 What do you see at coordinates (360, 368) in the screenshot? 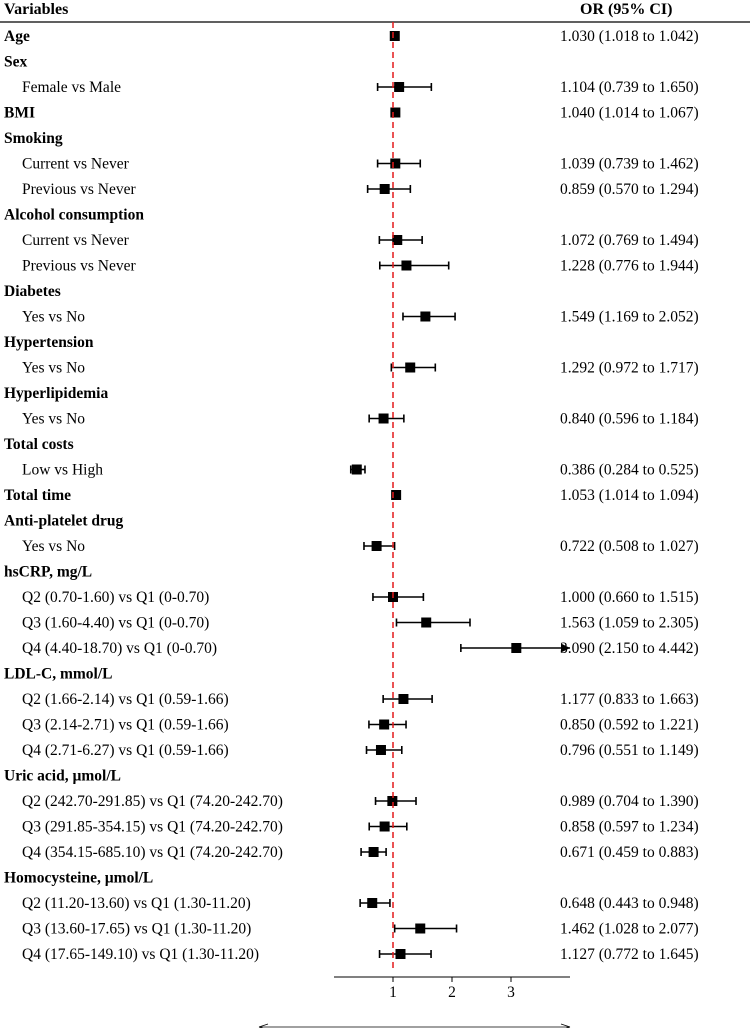
I see `forest-row: Yes vs No 1.292 (0.972 to 1.717)` at bounding box center [360, 368].